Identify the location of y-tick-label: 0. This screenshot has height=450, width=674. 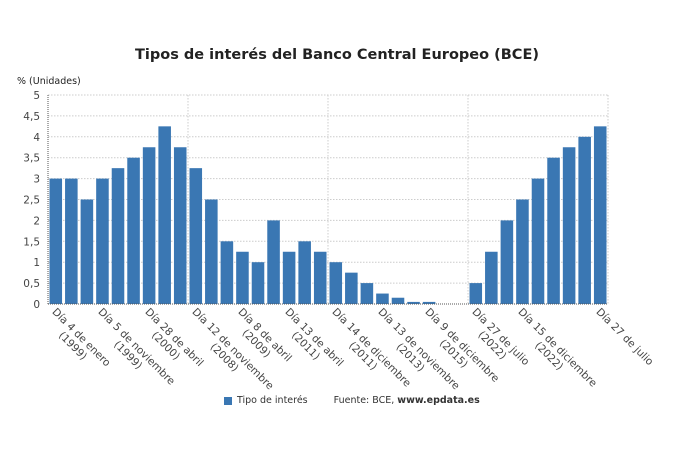
(36, 305).